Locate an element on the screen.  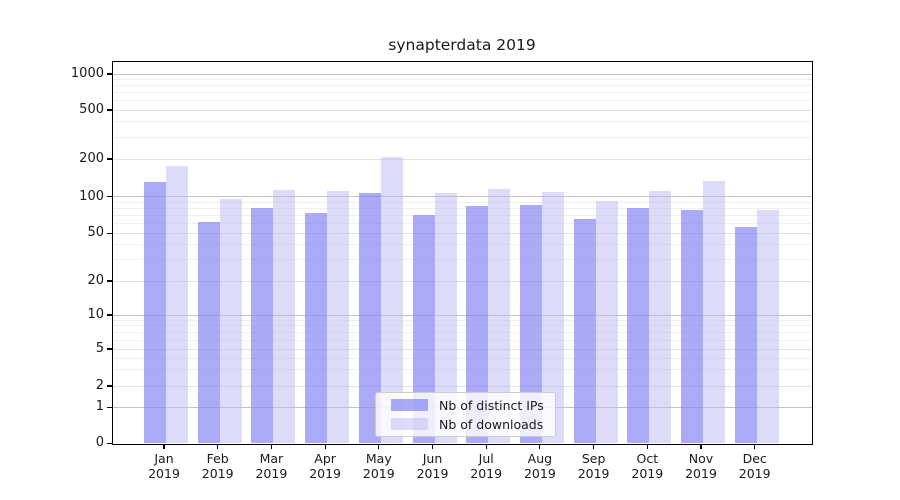
bar-distinct-ips-nov is located at coordinates (692, 326).